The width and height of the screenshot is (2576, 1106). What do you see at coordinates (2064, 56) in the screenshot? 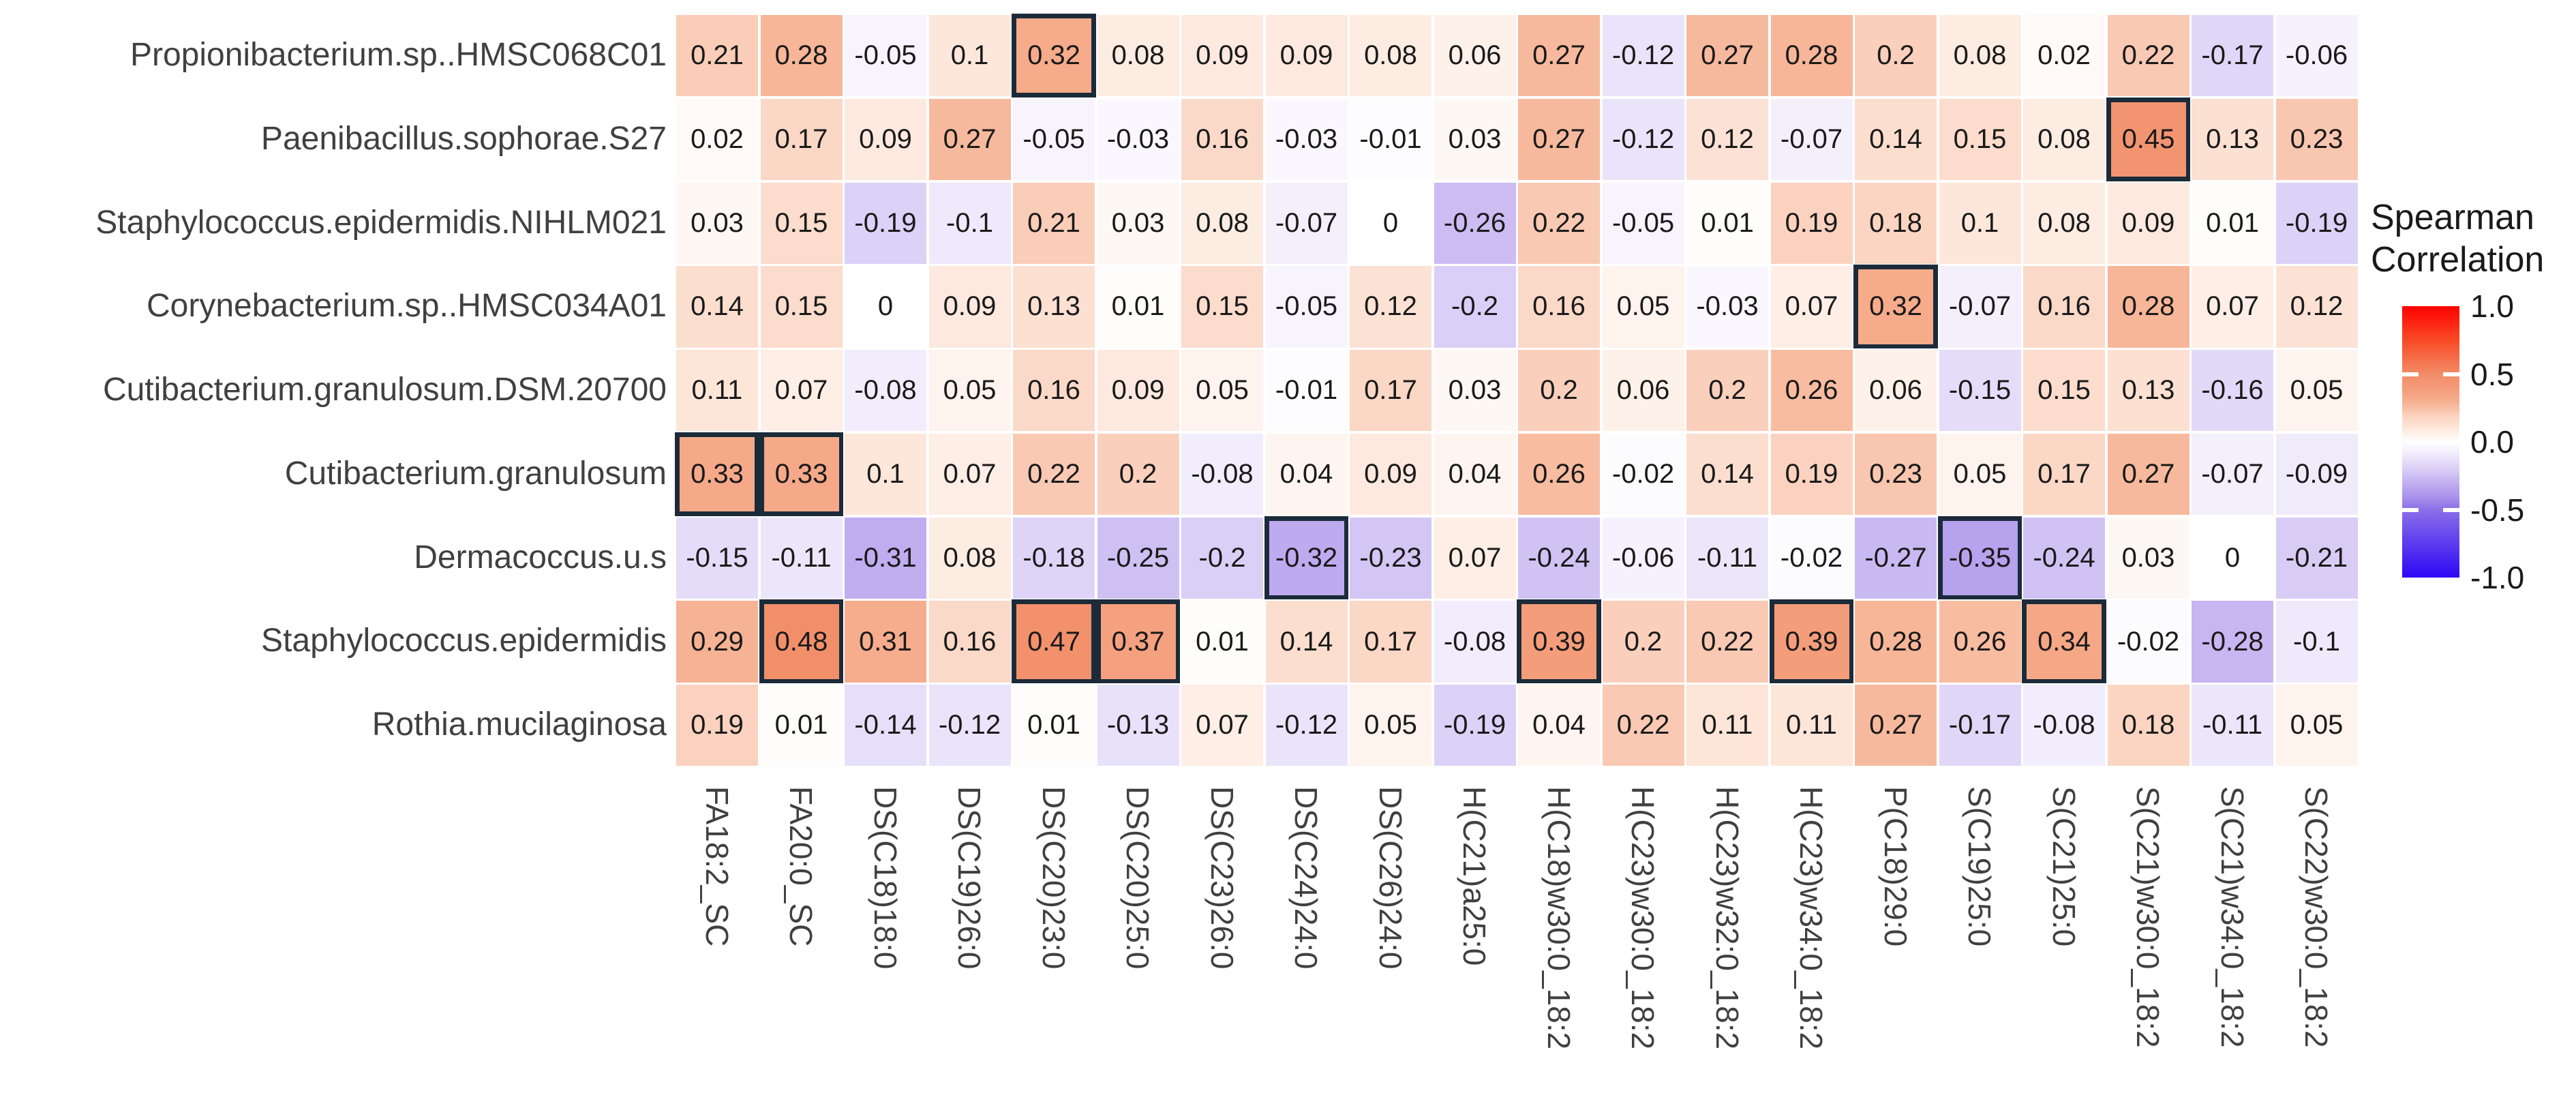
I see `heatmap-cell: 0.02` at bounding box center [2064, 56].